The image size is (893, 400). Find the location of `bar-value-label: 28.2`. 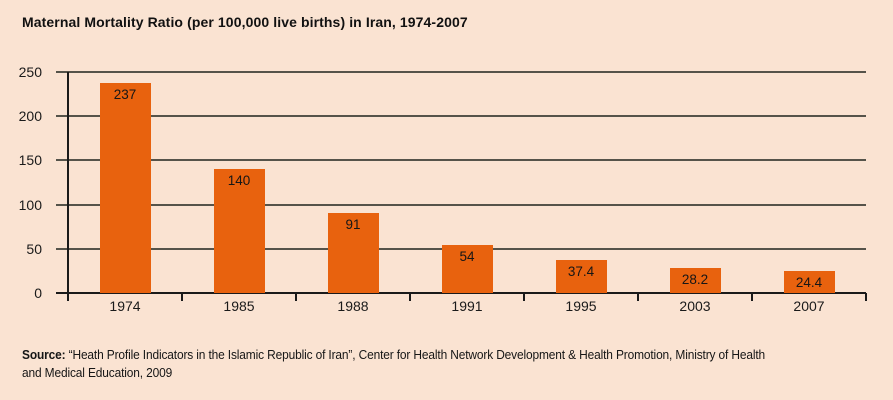

bar-value-label: 28.2 is located at coordinates (695, 280).